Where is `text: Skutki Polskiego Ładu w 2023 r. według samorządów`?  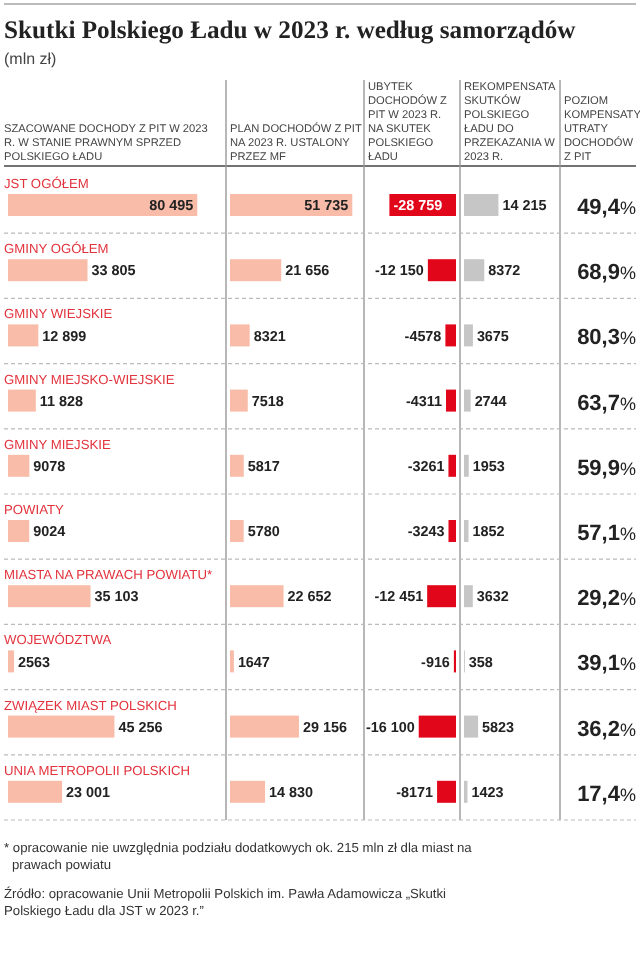 text: Skutki Polskiego Ładu w 2023 r. według samorządów is located at coordinates (291, 30).